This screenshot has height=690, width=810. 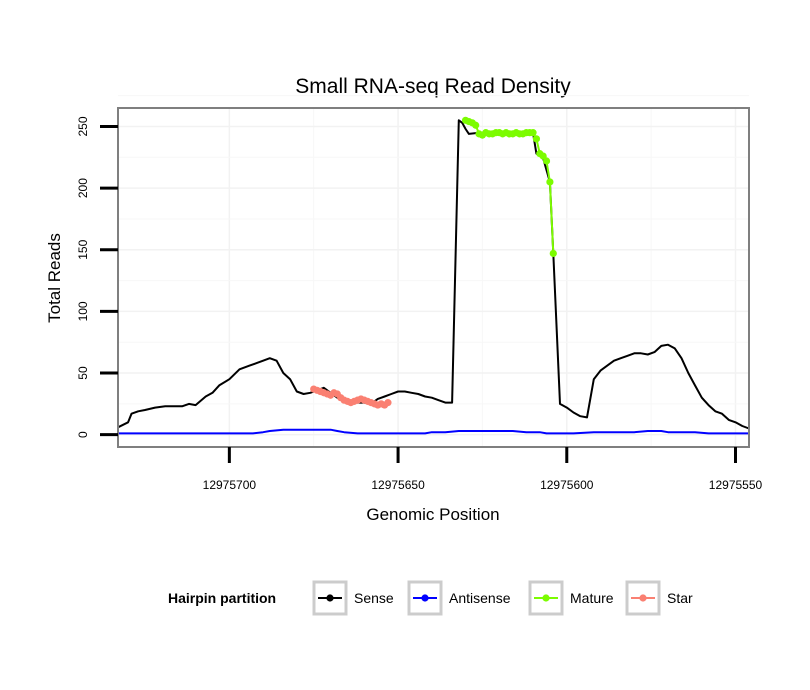 What do you see at coordinates (83, 126) in the screenshot?
I see `y-tick-label: 250` at bounding box center [83, 126].